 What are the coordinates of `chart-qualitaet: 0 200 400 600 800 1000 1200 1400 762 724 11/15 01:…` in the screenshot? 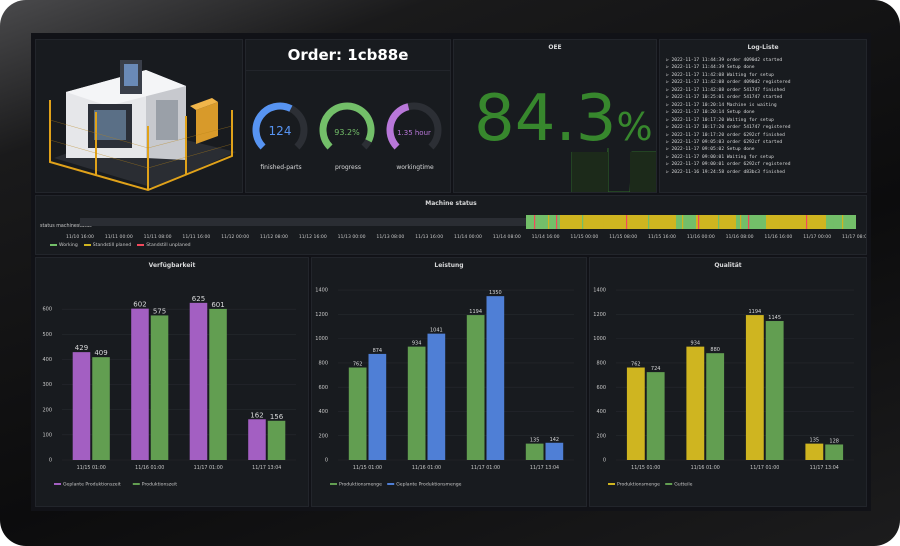 It's located at (723, 388).